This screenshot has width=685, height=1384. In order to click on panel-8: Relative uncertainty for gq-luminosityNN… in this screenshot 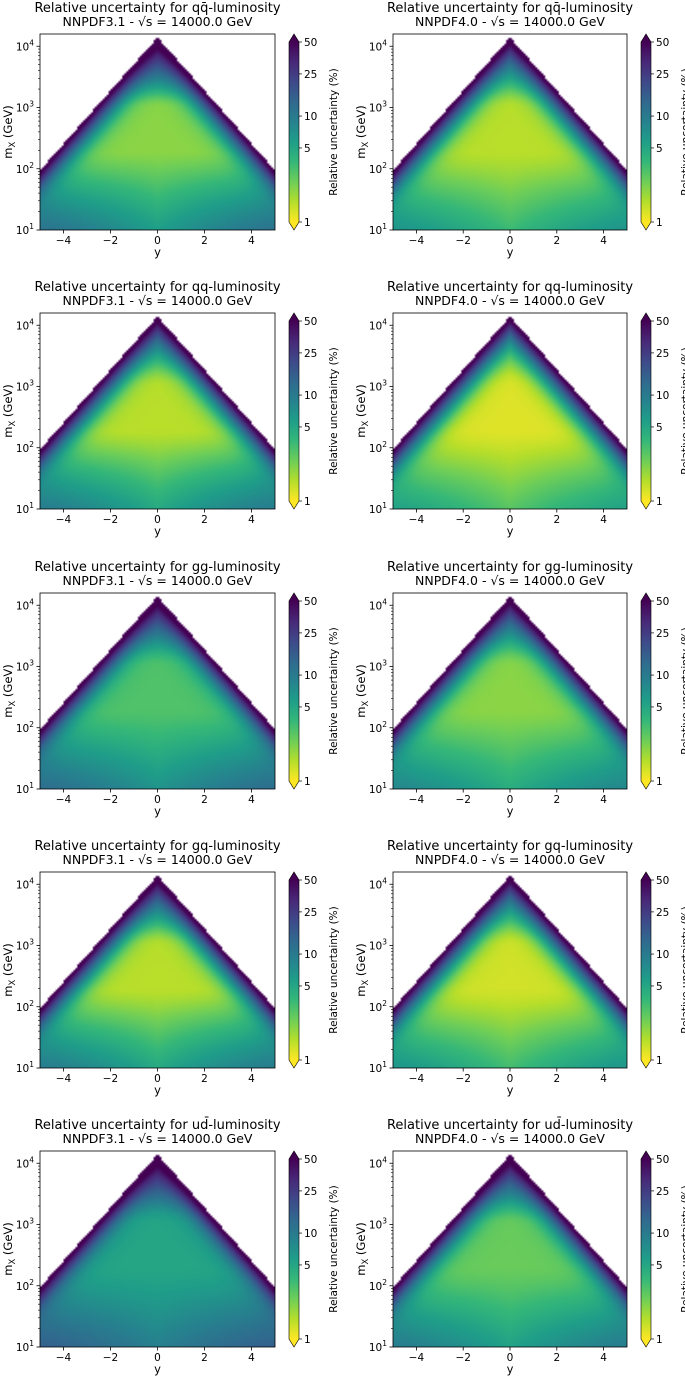, I will do `click(519, 968)`.